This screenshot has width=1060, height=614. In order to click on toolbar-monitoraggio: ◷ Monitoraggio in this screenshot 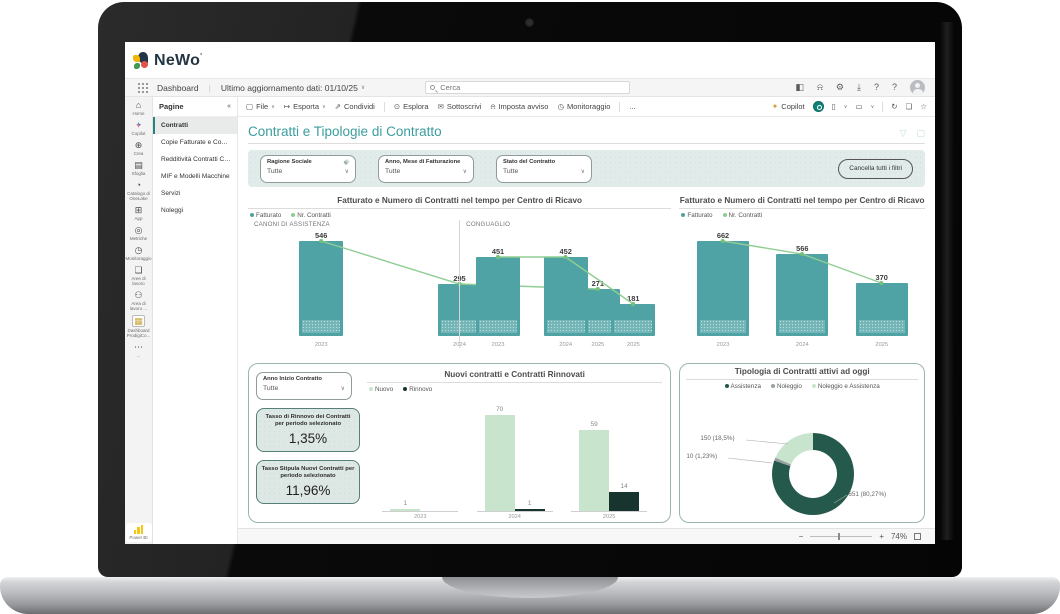, I will do `click(583, 106)`.